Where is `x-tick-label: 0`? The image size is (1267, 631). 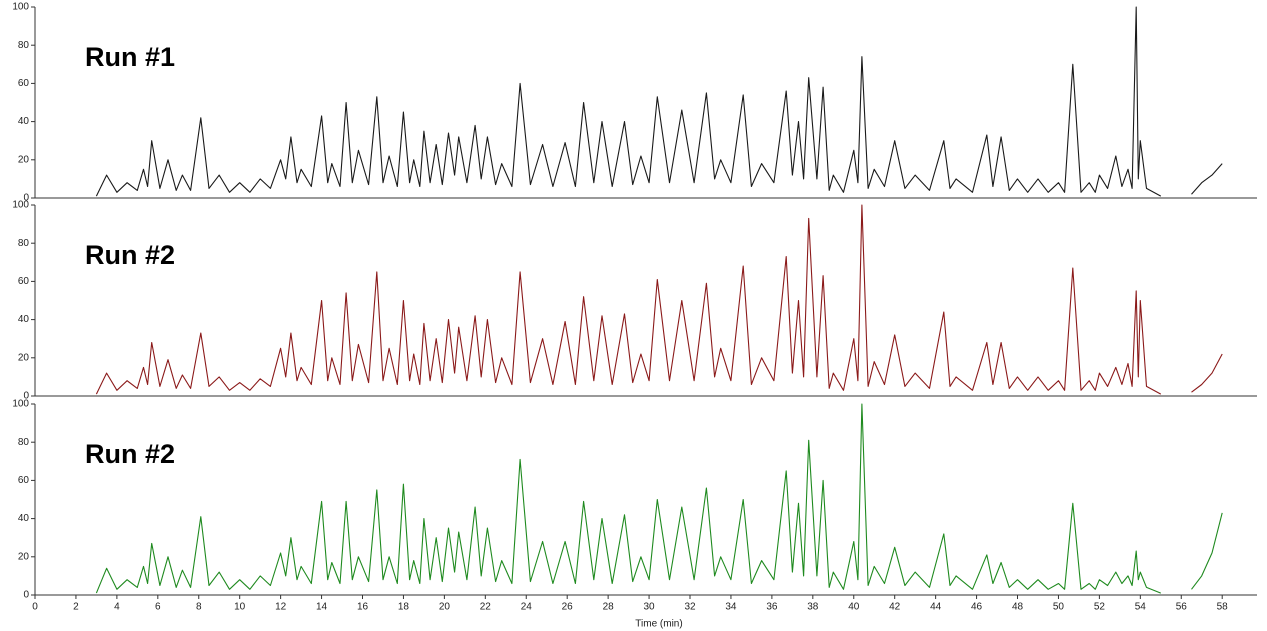 x-tick-label: 0 is located at coordinates (35, 607).